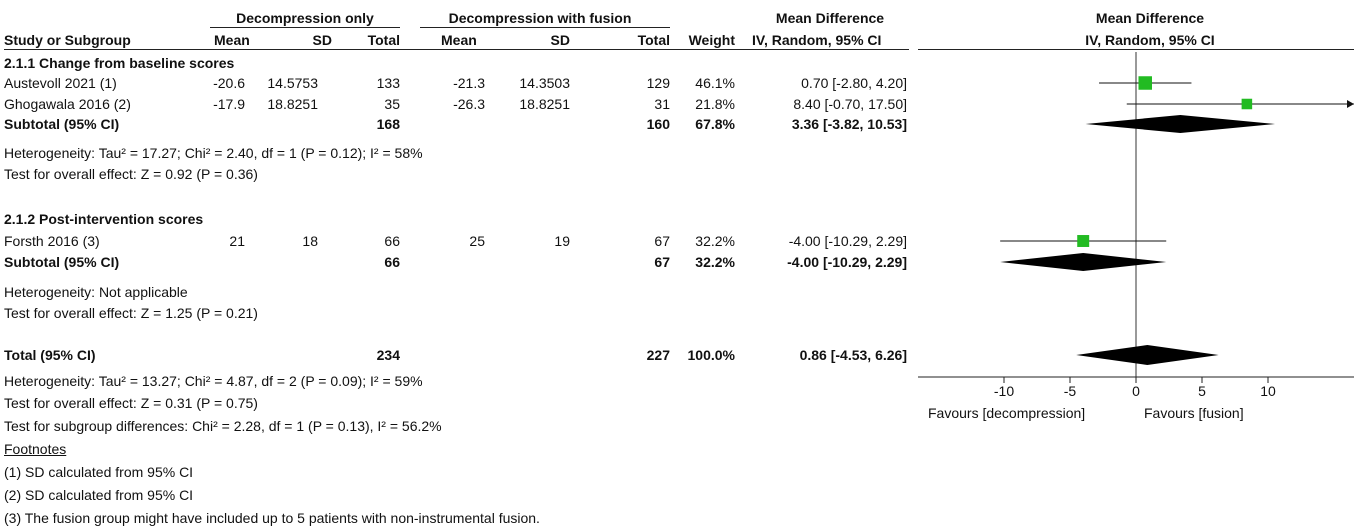 Image resolution: width=1370 pixels, height=530 pixels. I want to click on x-tick-label: 5, so click(1202, 391).